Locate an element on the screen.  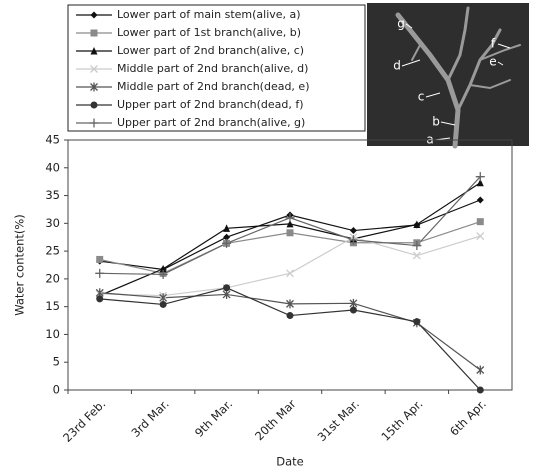
legend-item: Lower part of main stem(alive, a) is located at coordinates (188, 14).